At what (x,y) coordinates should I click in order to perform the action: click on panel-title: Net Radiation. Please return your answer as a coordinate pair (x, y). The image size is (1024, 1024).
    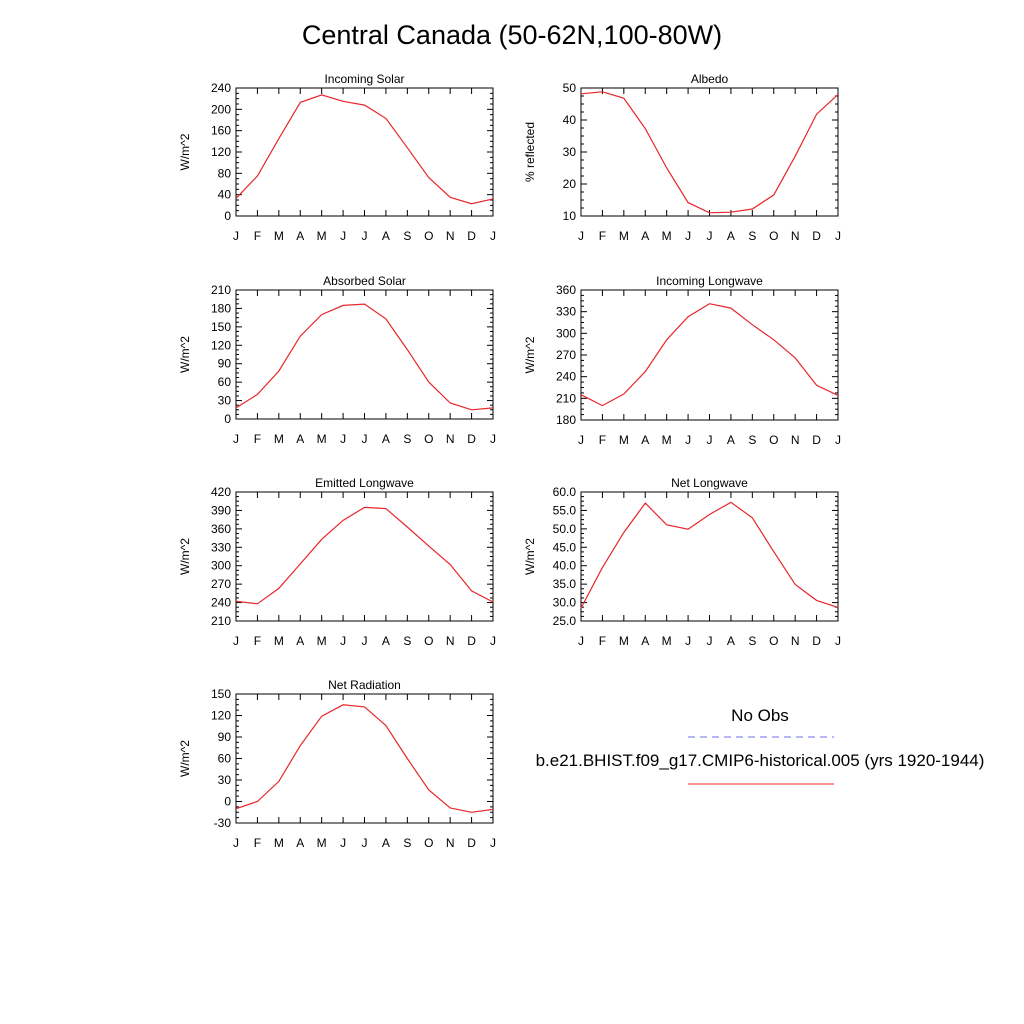
    Looking at the image, I should click on (364, 685).